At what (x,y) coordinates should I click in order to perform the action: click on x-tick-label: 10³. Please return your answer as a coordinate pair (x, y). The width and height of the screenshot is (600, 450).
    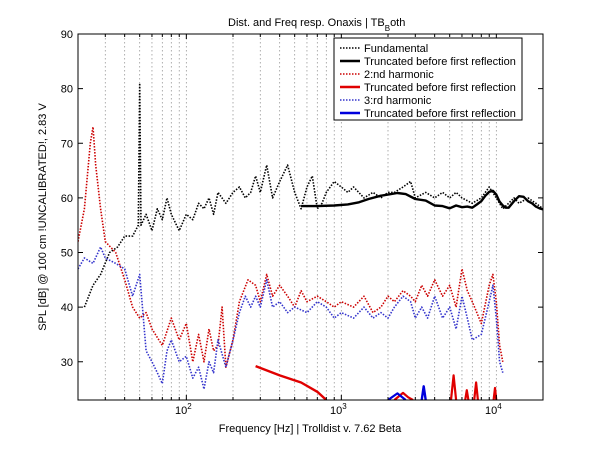
    Looking at the image, I should click on (338, 409).